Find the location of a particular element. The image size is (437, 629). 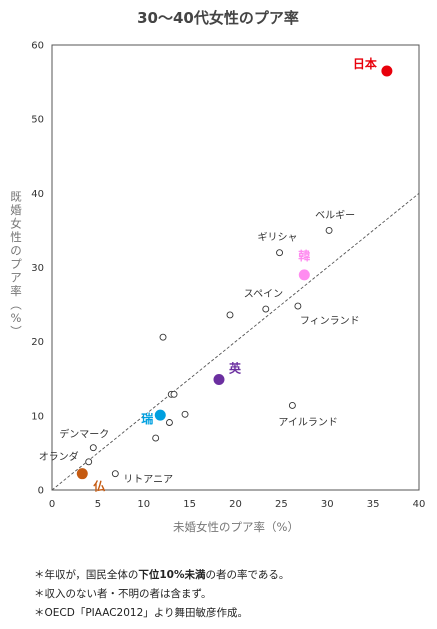

footnote-1-pre: ＊年収が，国民全体の is located at coordinates (86, 575).